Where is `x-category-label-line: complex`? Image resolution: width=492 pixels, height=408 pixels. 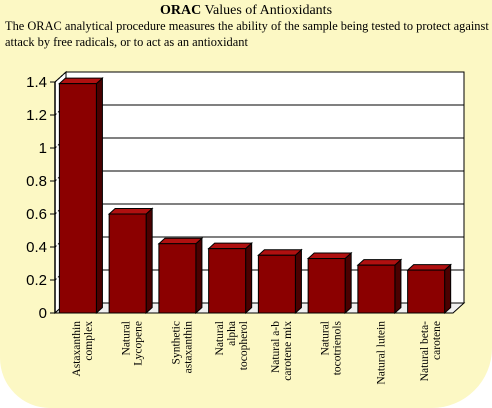
x-category-label-line: complex is located at coordinates (89, 341).